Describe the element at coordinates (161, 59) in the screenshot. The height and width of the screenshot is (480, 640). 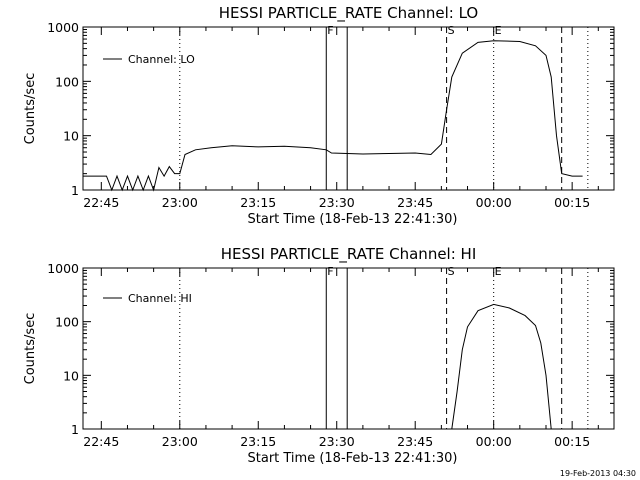
I see `legend-label: Channel: LO` at that location.